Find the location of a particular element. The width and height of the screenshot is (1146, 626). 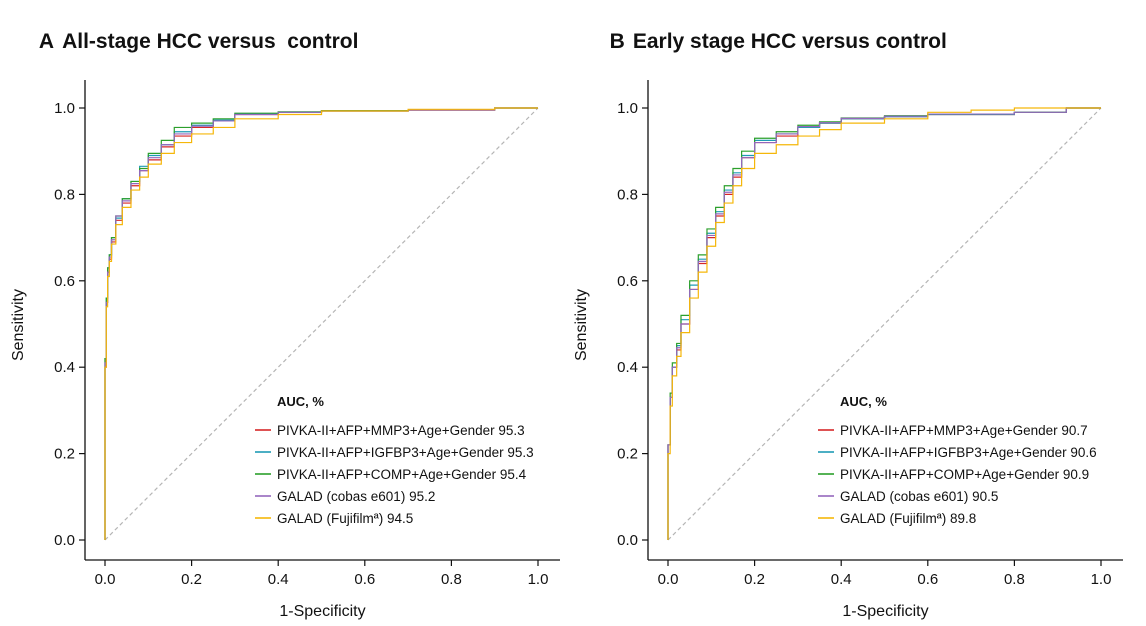

panel-a-x-tick-label-3: 0.6 is located at coordinates (364, 579).